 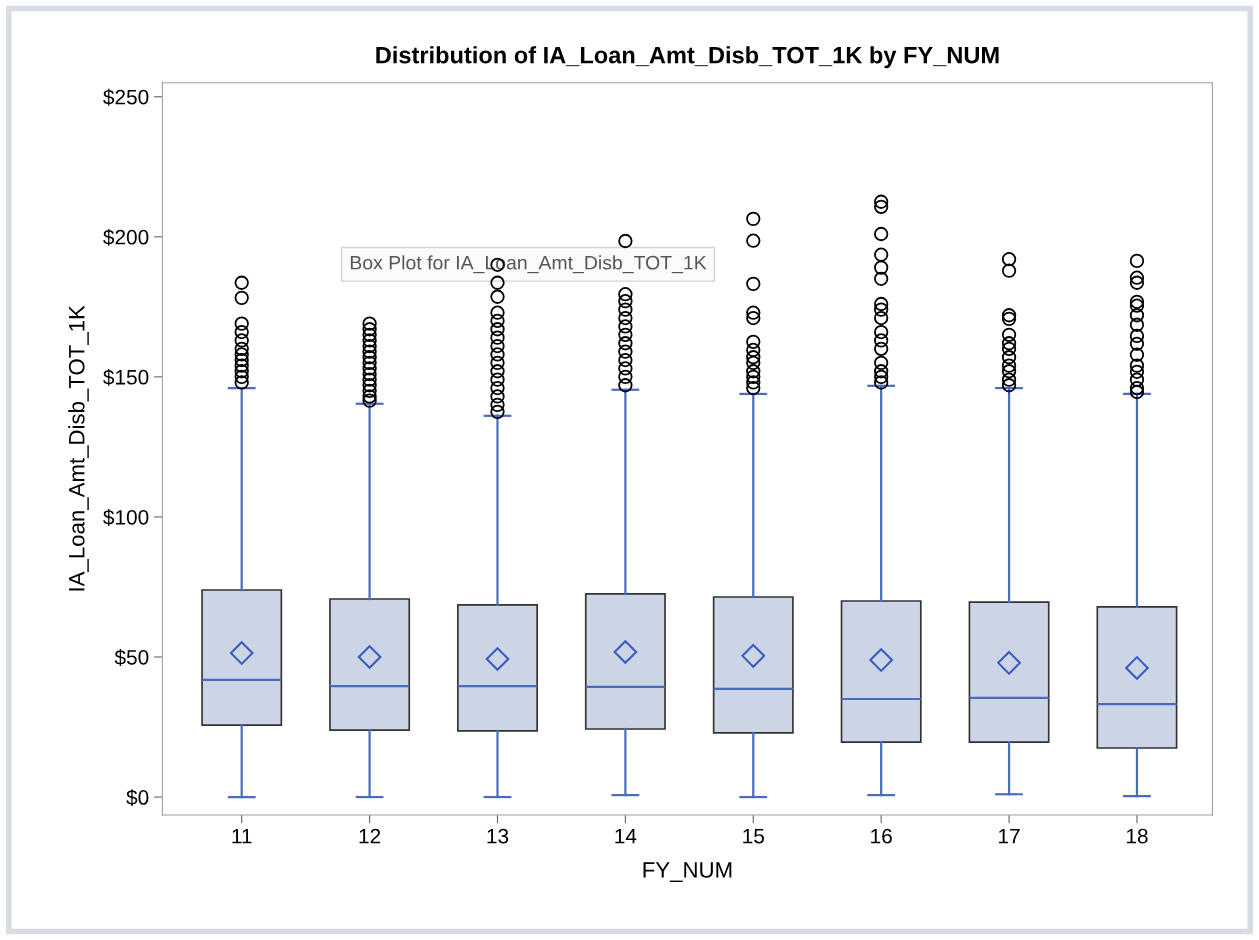 What do you see at coordinates (370, 836) in the screenshot?
I see `x-tick-label: 12` at bounding box center [370, 836].